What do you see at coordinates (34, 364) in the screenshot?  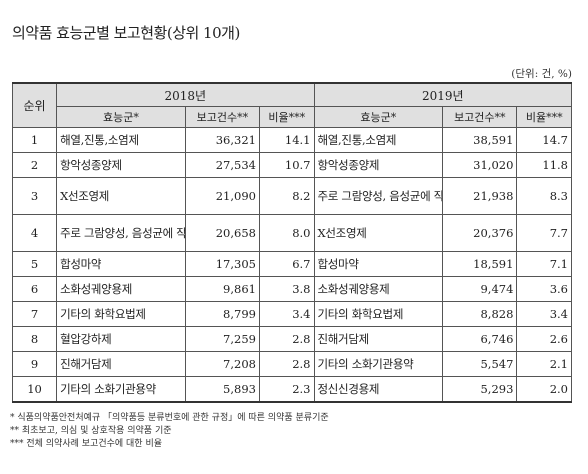 I see `rank-cell: 9` at bounding box center [34, 364].